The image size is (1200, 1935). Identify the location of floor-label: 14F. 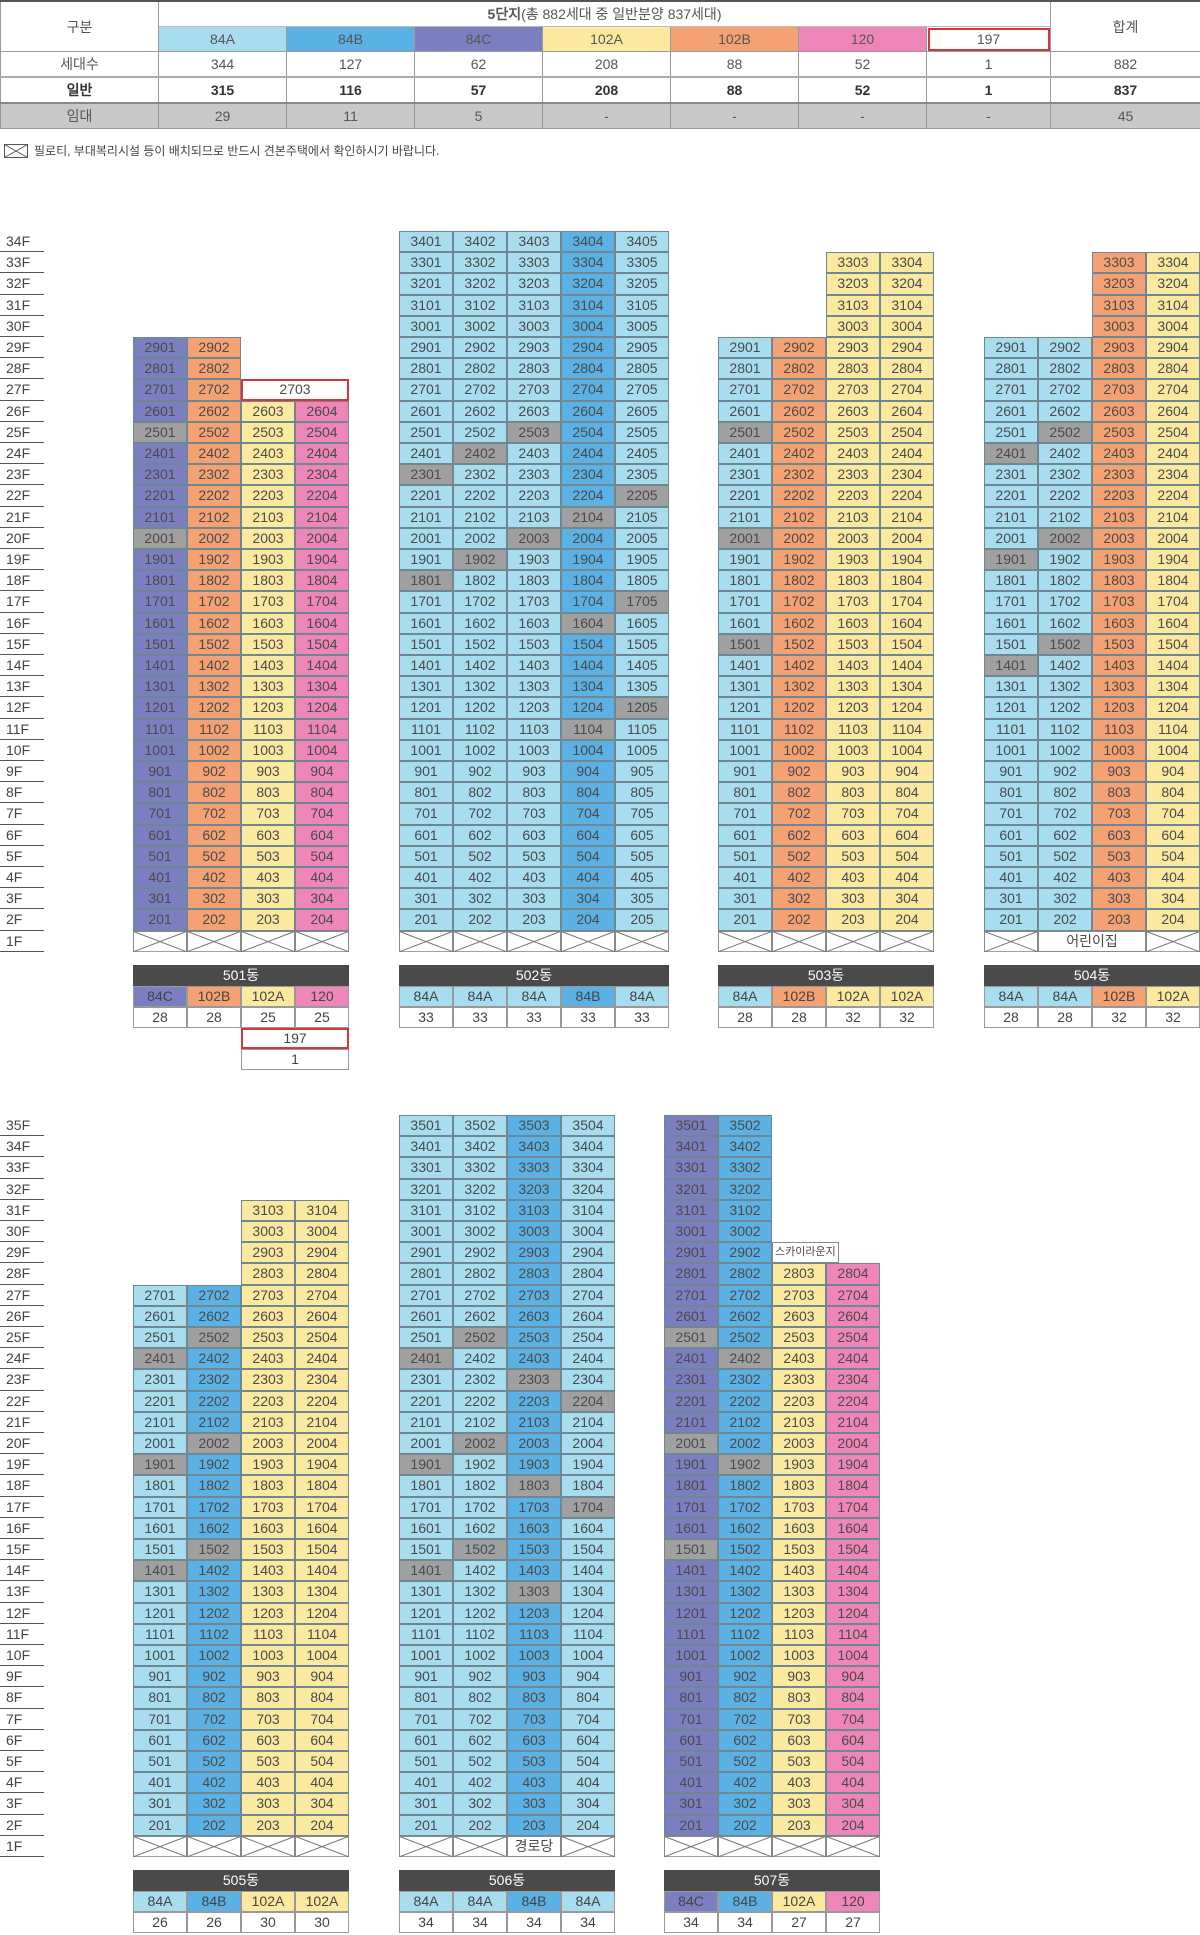
(22, 666).